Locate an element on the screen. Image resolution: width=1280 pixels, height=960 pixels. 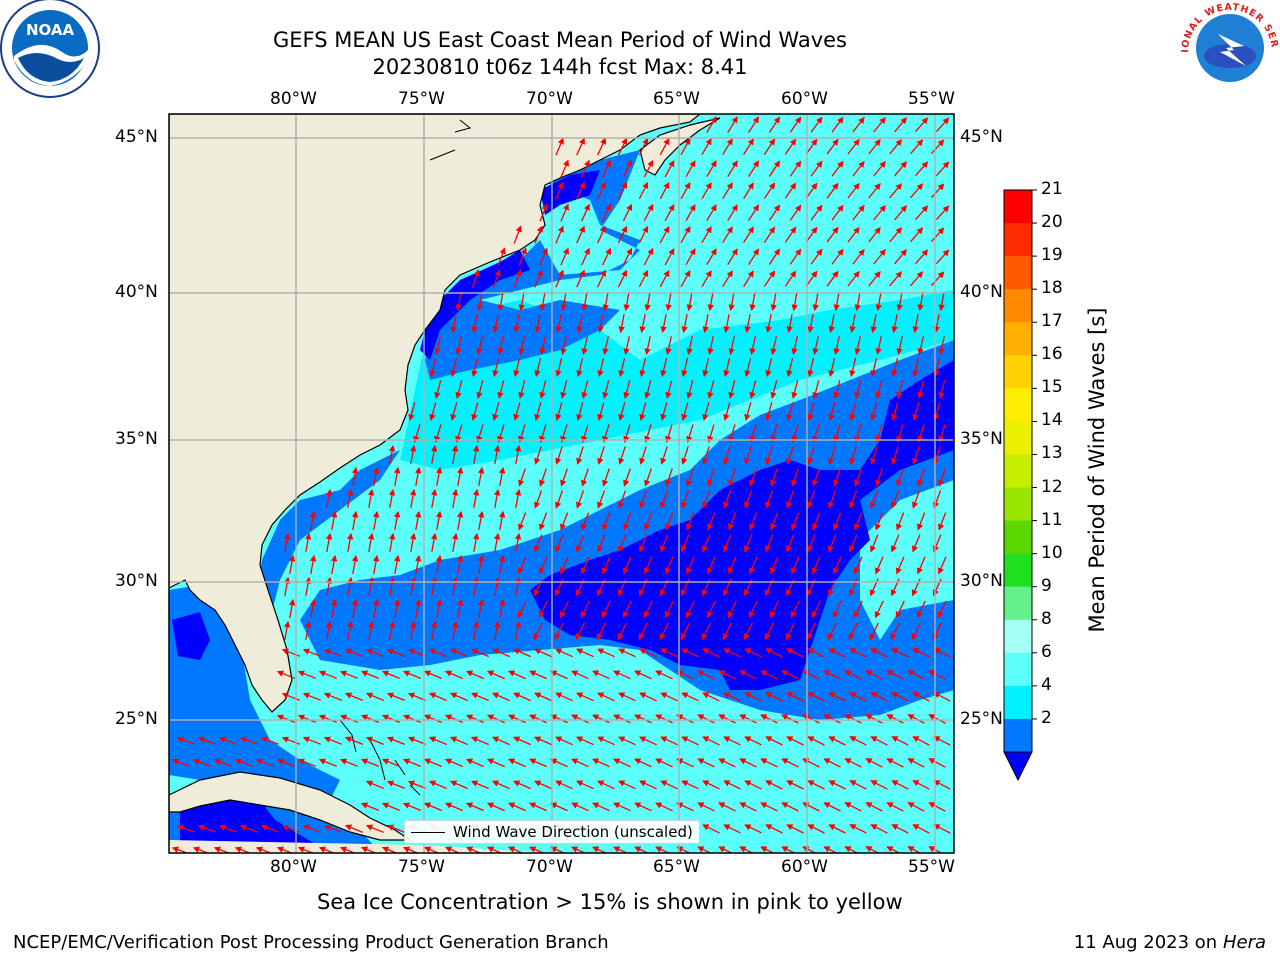
land-bahamas is located at coordinates (380, 757).